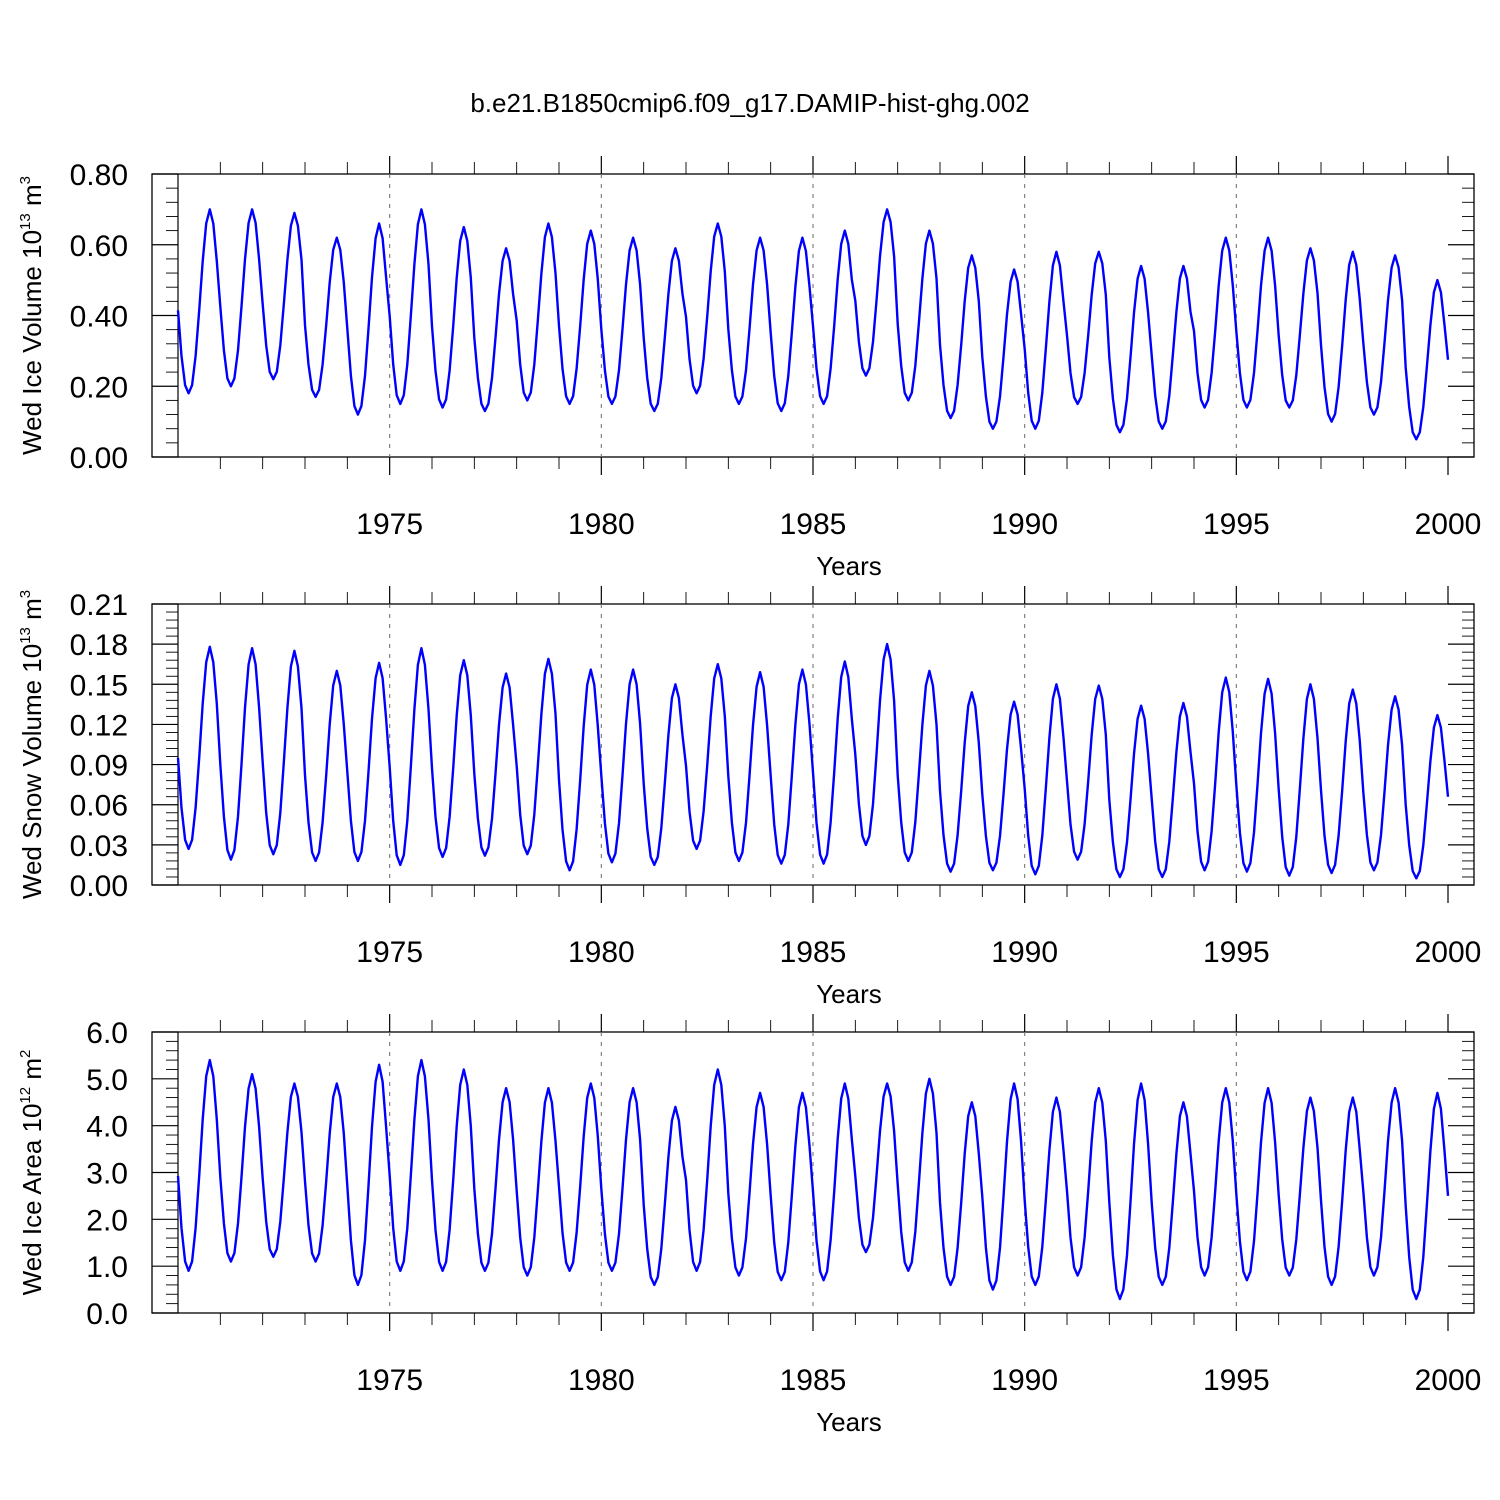 The image size is (1500, 1500). What do you see at coordinates (107, 1314) in the screenshot?
I see `y-tick-label: 0.0` at bounding box center [107, 1314].